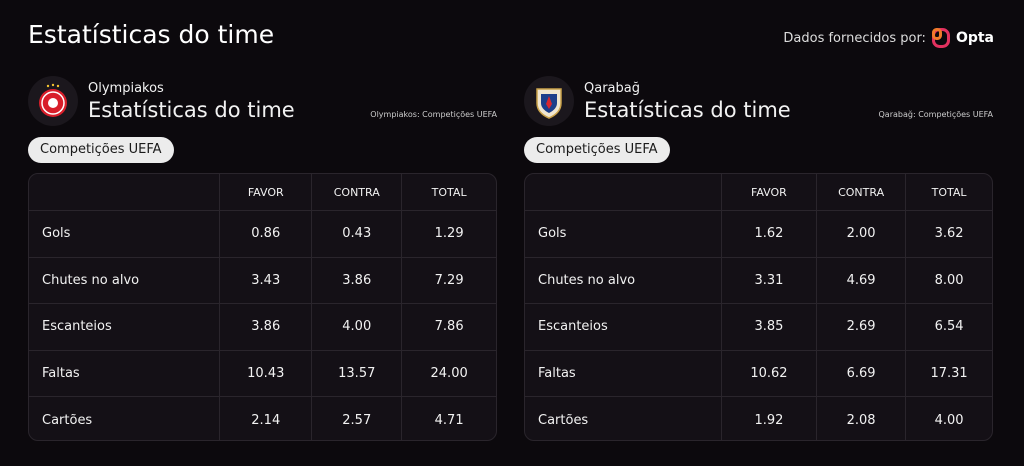 The image size is (1024, 466). Describe the element at coordinates (948, 327) in the screenshot. I see `stat-cell: 6.54` at that location.